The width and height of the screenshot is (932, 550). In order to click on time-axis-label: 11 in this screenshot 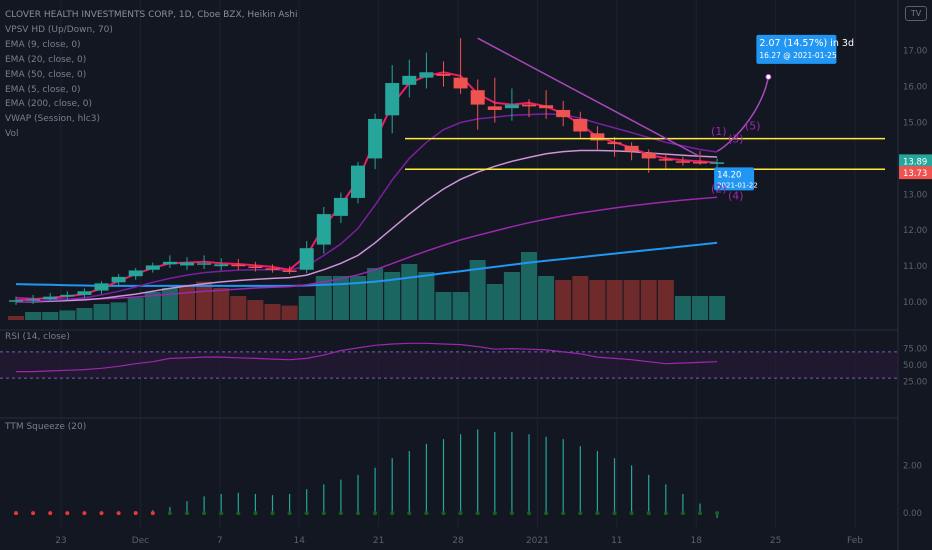, I will do `click(616, 541)`.